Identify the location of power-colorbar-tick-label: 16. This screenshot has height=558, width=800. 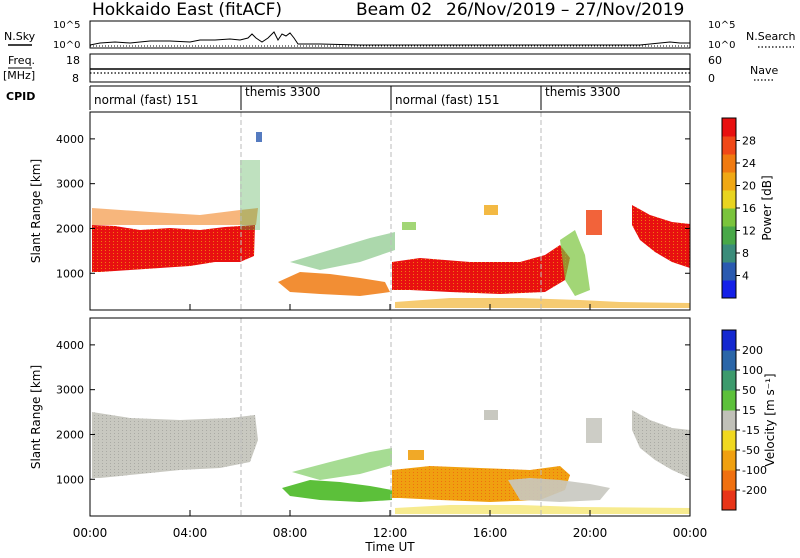
(749, 208).